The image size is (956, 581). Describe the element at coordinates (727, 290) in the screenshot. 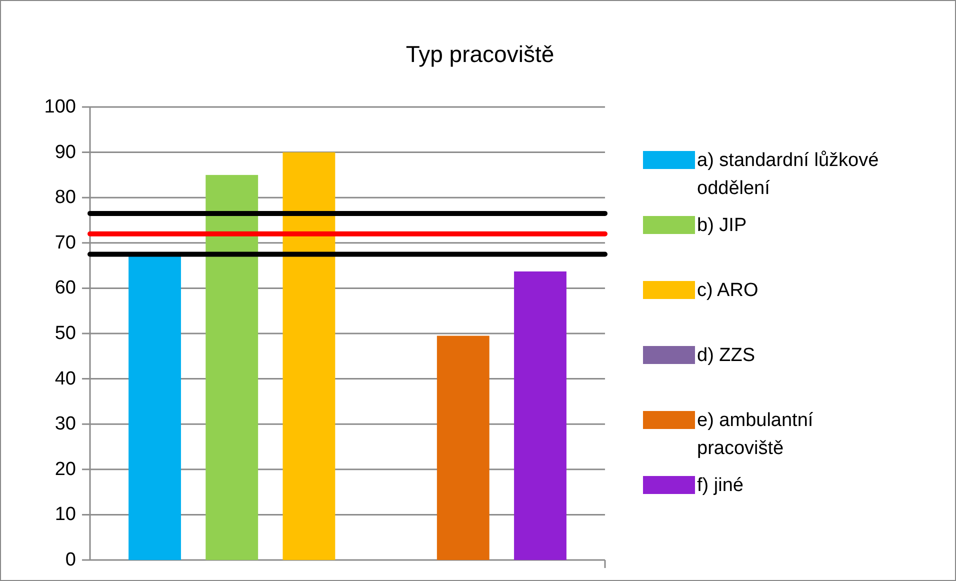

I see `legend-label: c) ARO` at that location.